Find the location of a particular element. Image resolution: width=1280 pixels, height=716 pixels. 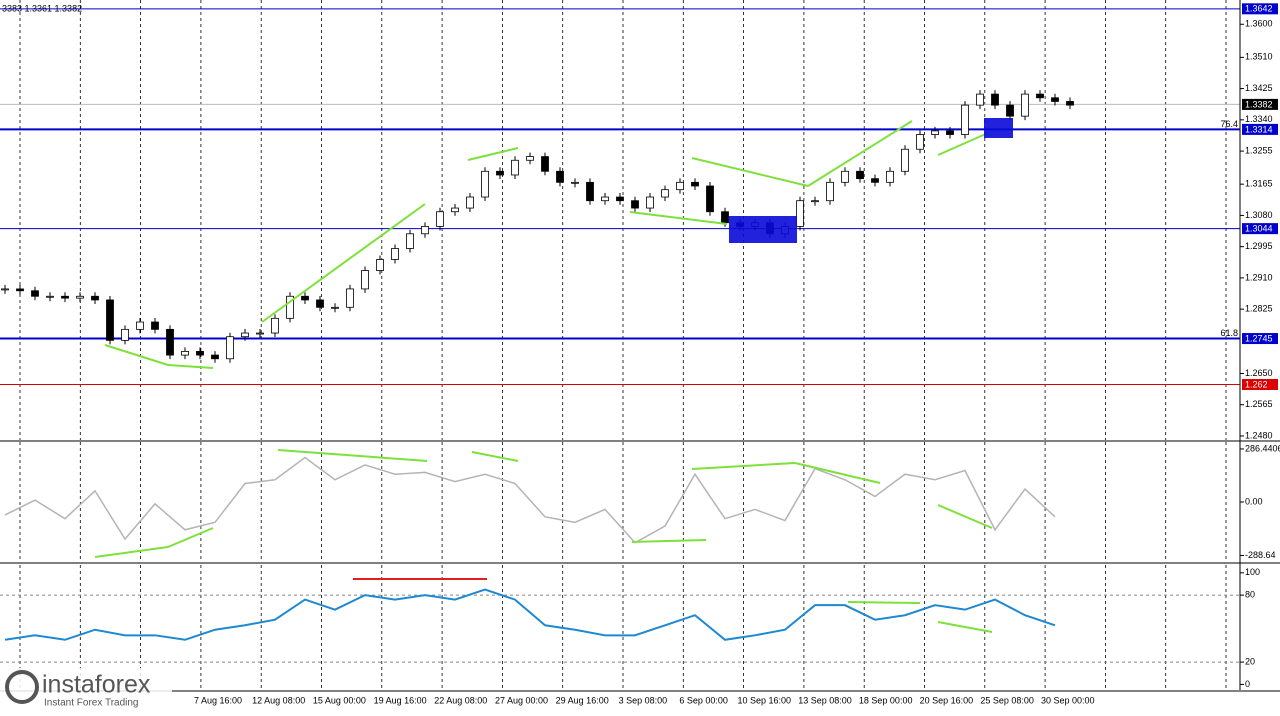

logo-icon is located at coordinates (22, 687).